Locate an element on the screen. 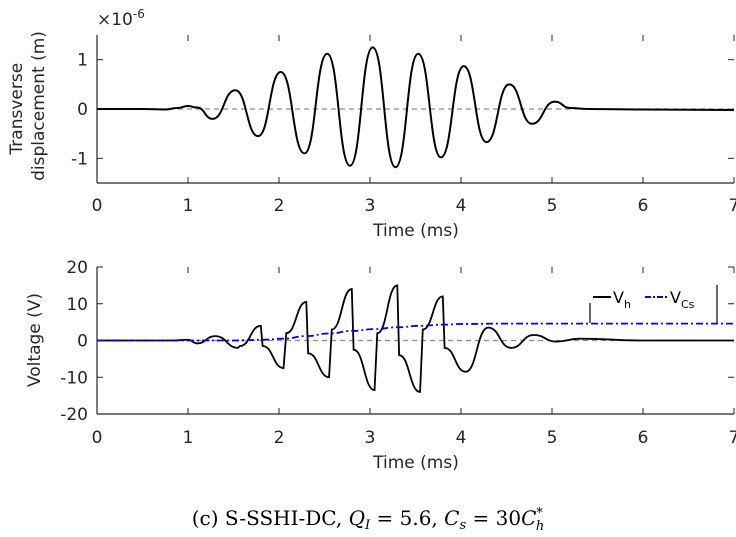 The width and height of the screenshot is (736, 537). figure-caption: (c) S-SSHI-DC, QI = 5.6, Cs = 30C* h is located at coordinates (368, 520).